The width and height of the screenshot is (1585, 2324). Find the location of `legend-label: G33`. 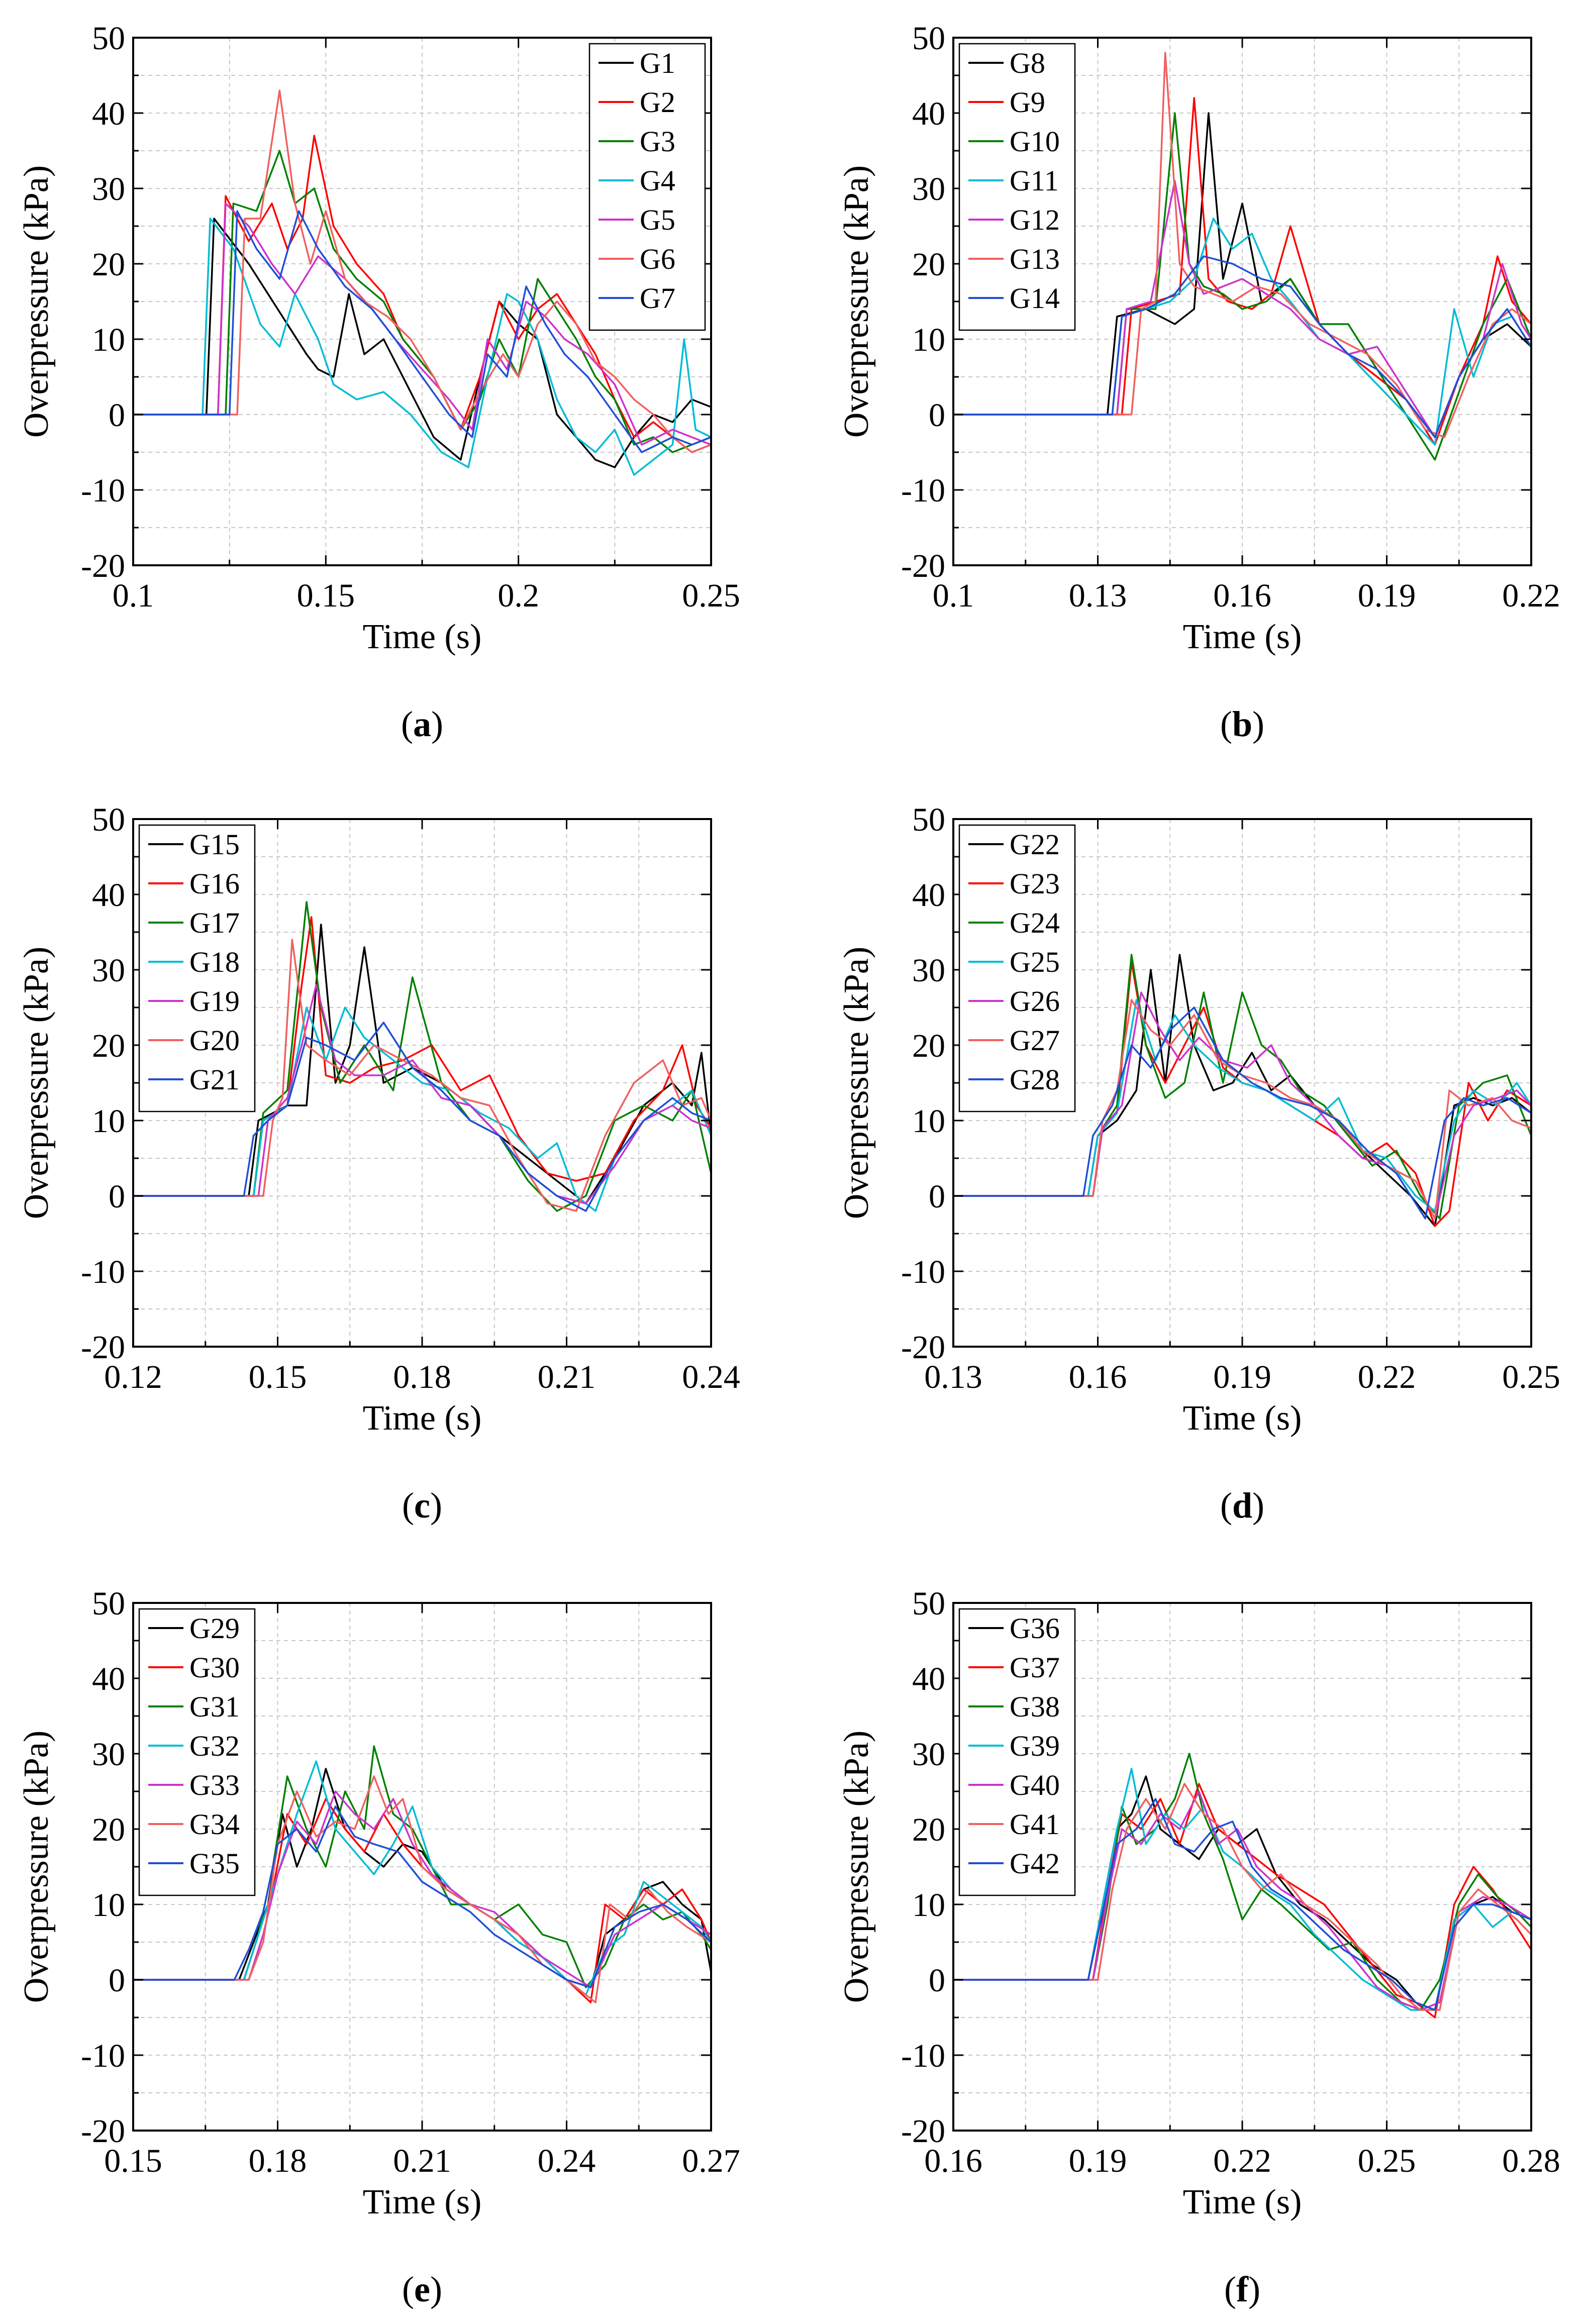

legend-label: G33 is located at coordinates (214, 1785).